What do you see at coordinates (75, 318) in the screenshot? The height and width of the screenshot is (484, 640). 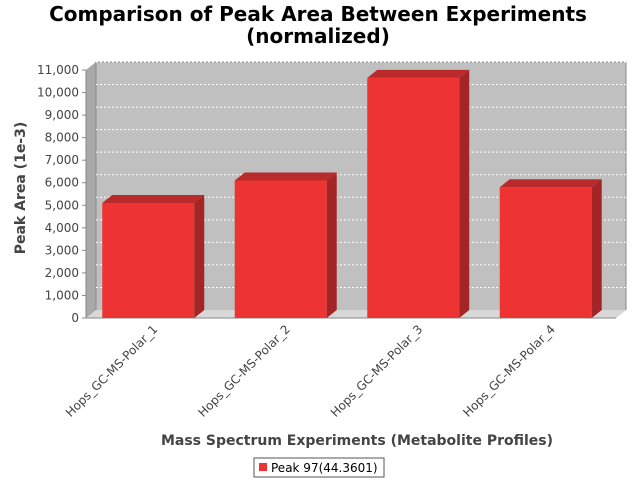 I see `y-tick-label: 0` at bounding box center [75, 318].